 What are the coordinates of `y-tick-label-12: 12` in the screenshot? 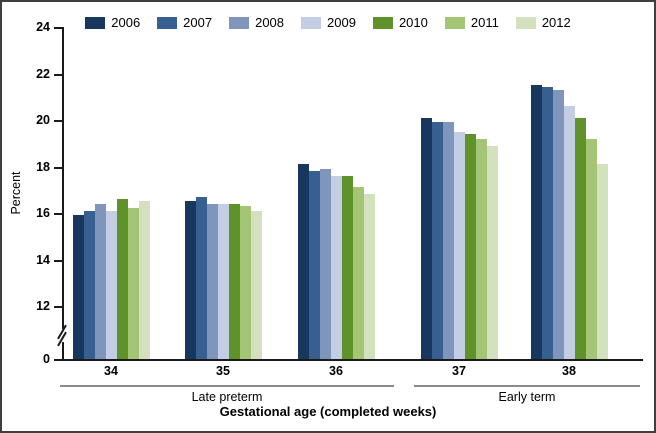 It's located at (43, 306).